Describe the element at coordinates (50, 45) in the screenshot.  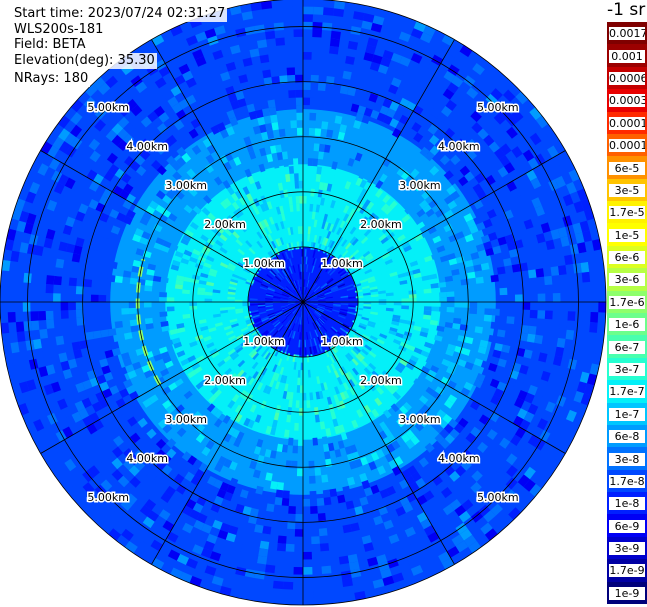
I see `field-text: Field: BETA` at that location.